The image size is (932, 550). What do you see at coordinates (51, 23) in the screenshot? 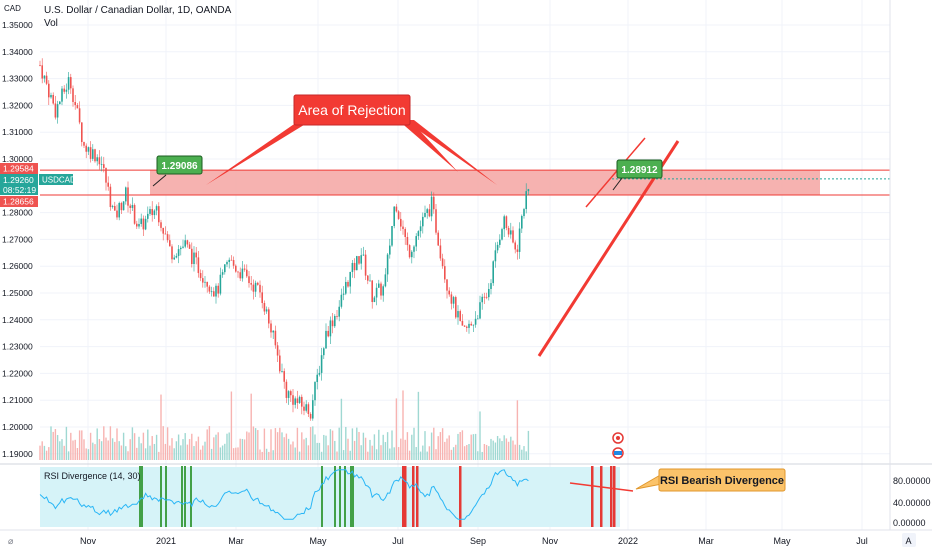
I see `chart-subtitle: Vol` at bounding box center [51, 23].